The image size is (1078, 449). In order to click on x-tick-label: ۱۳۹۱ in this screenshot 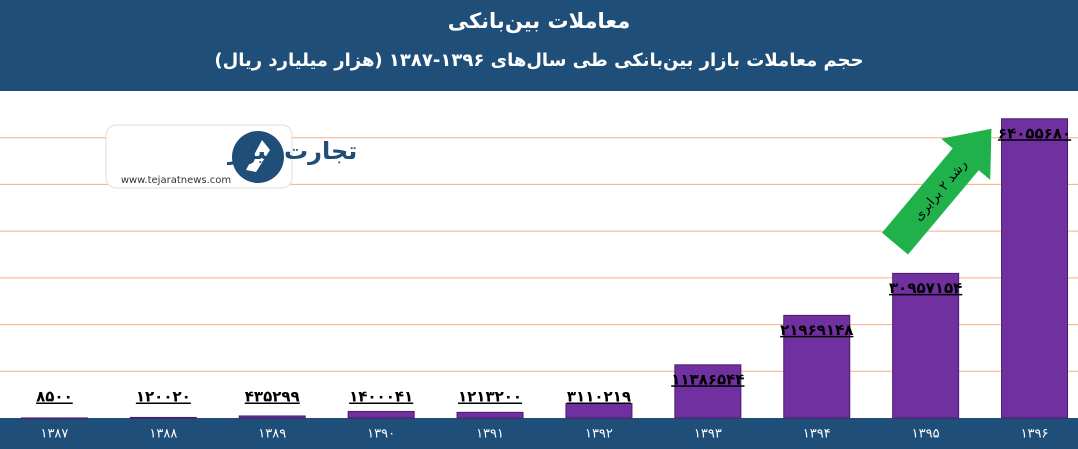, I will do `click(490, 434)`.